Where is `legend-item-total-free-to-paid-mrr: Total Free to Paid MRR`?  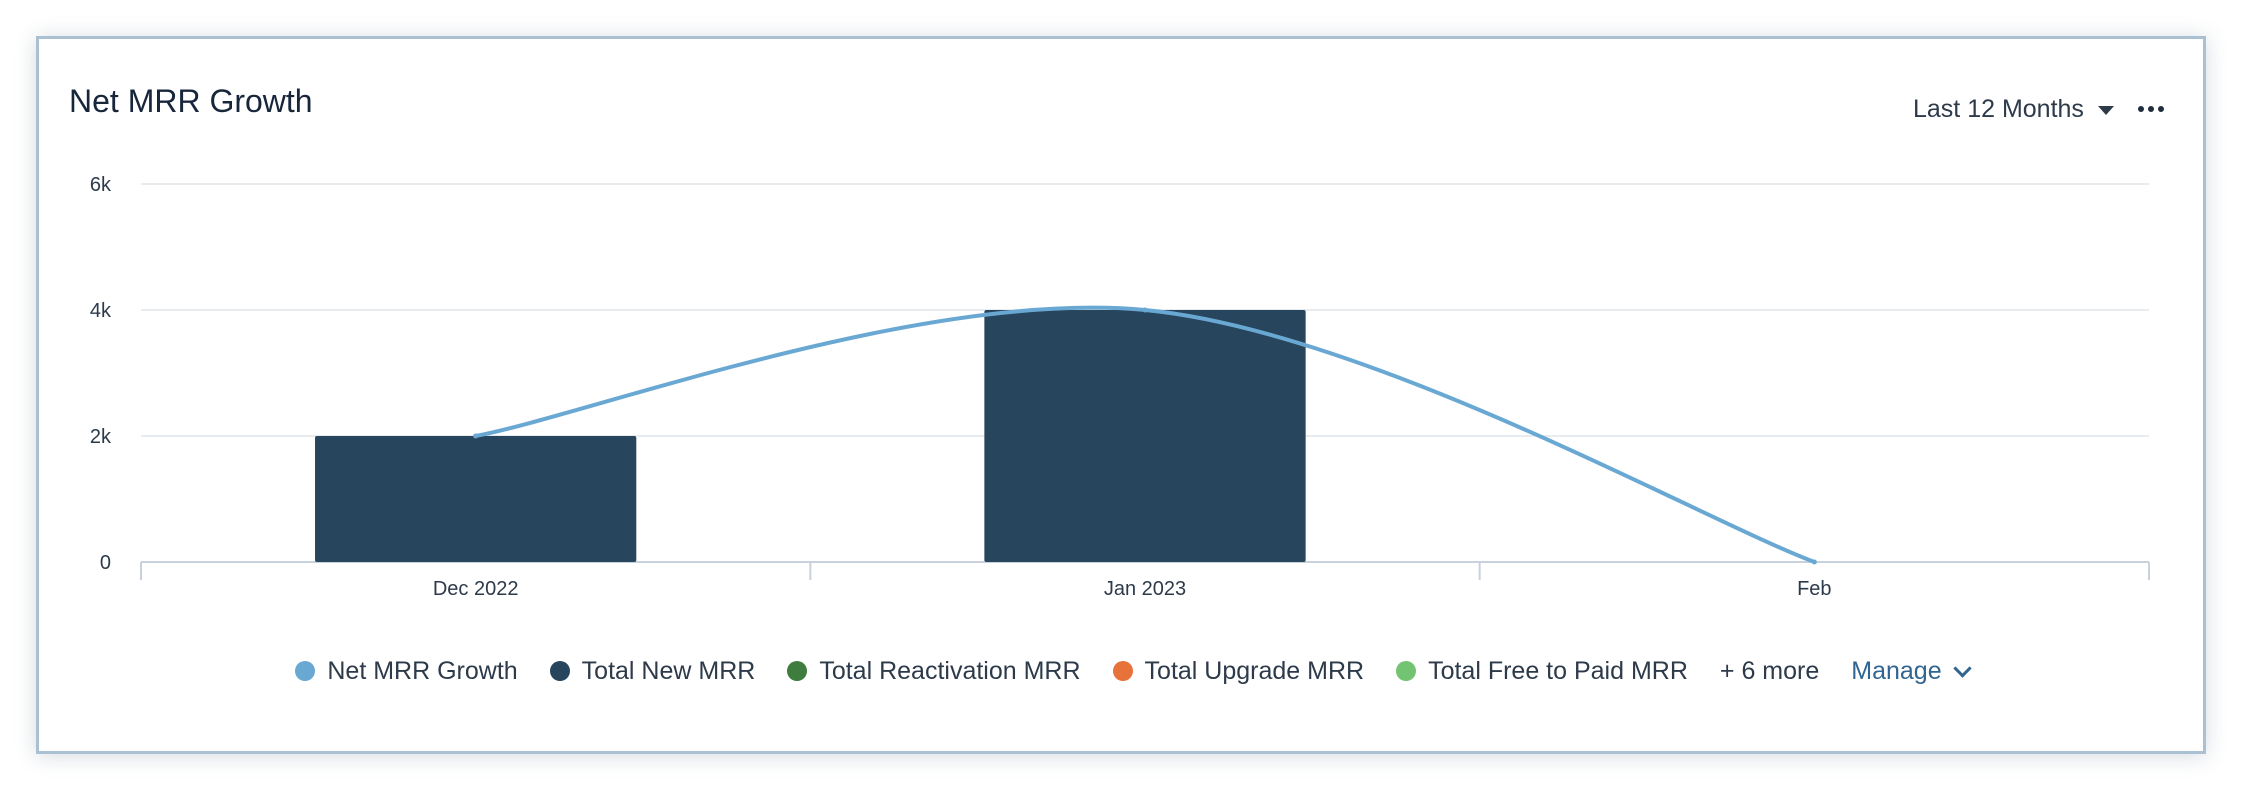 legend-item-total-free-to-paid-mrr: Total Free to Paid MRR is located at coordinates (1542, 671).